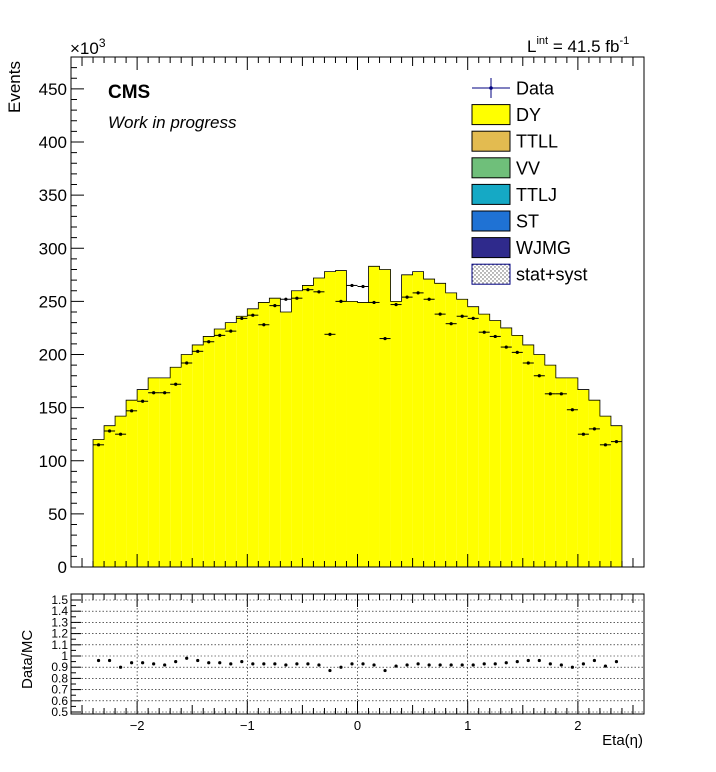  I want to click on y-tick-label: 300, so click(53, 248).